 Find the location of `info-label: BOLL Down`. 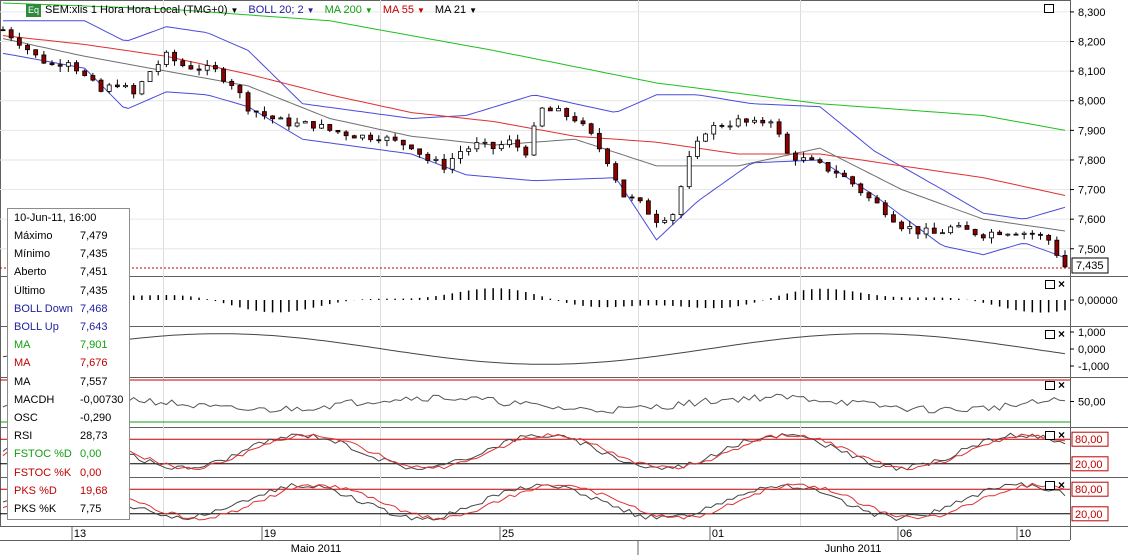

info-label: BOLL Down is located at coordinates (43, 308).